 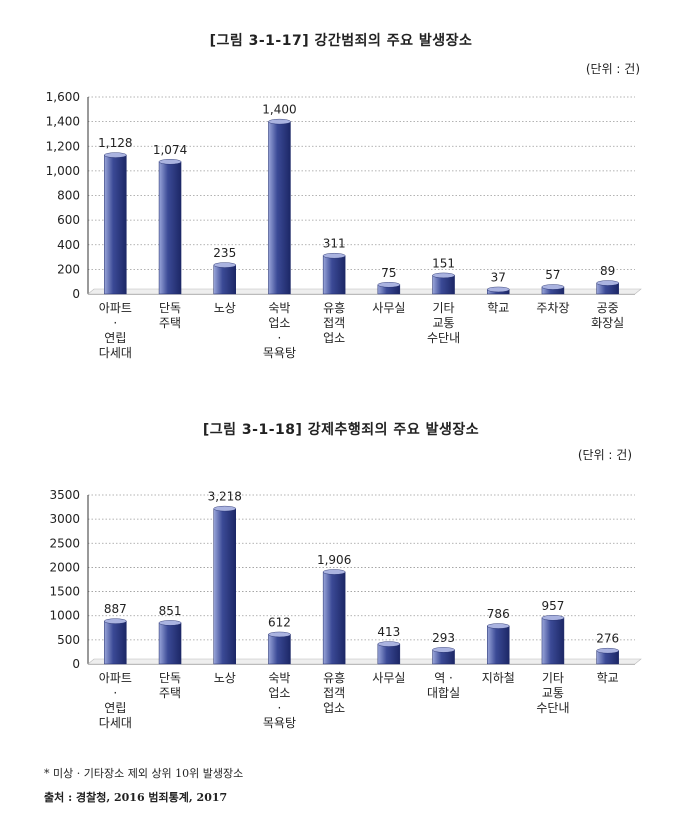 I want to click on x-category-label: 노상, so click(x=225, y=678).